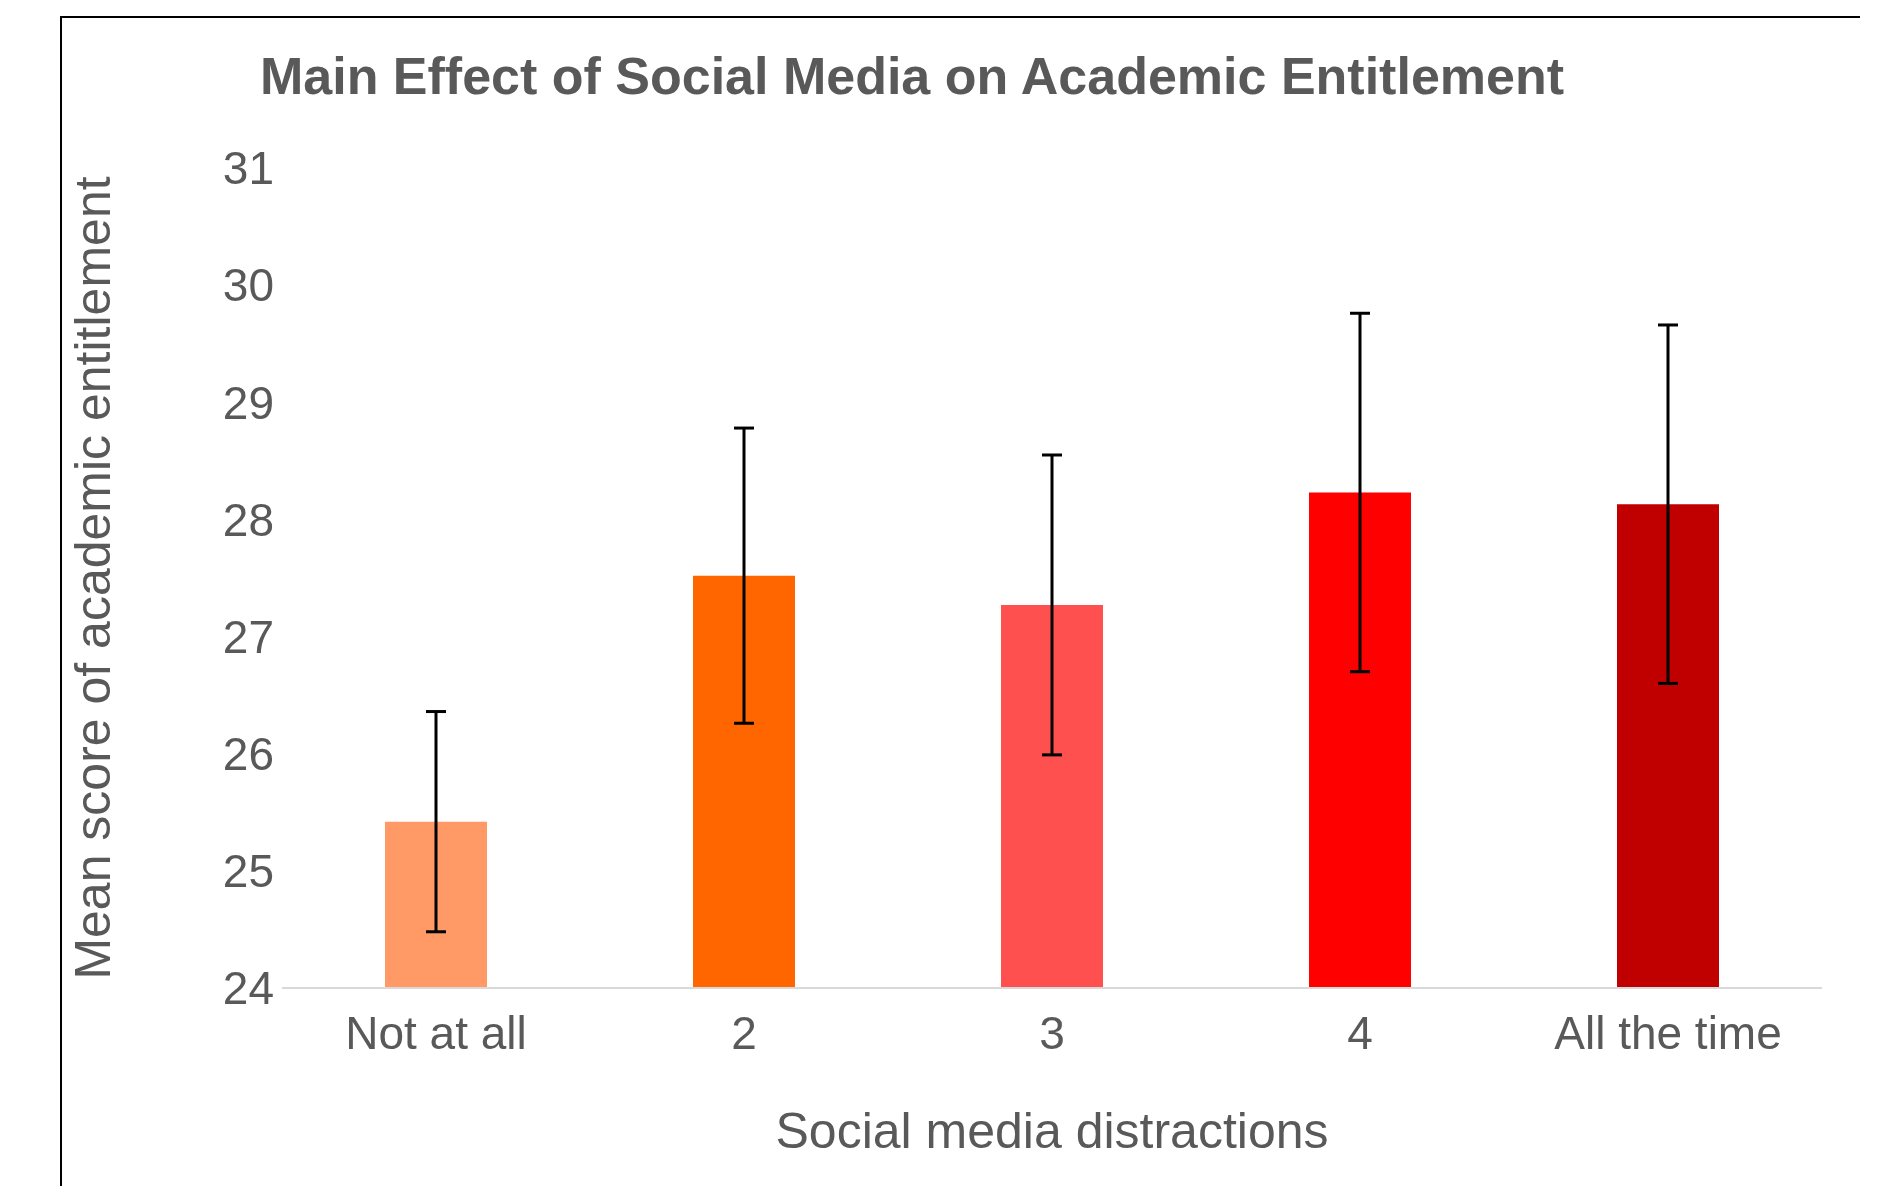 The image size is (1880, 1203). What do you see at coordinates (248, 402) in the screenshot?
I see `y-tick-label: 29` at bounding box center [248, 402].